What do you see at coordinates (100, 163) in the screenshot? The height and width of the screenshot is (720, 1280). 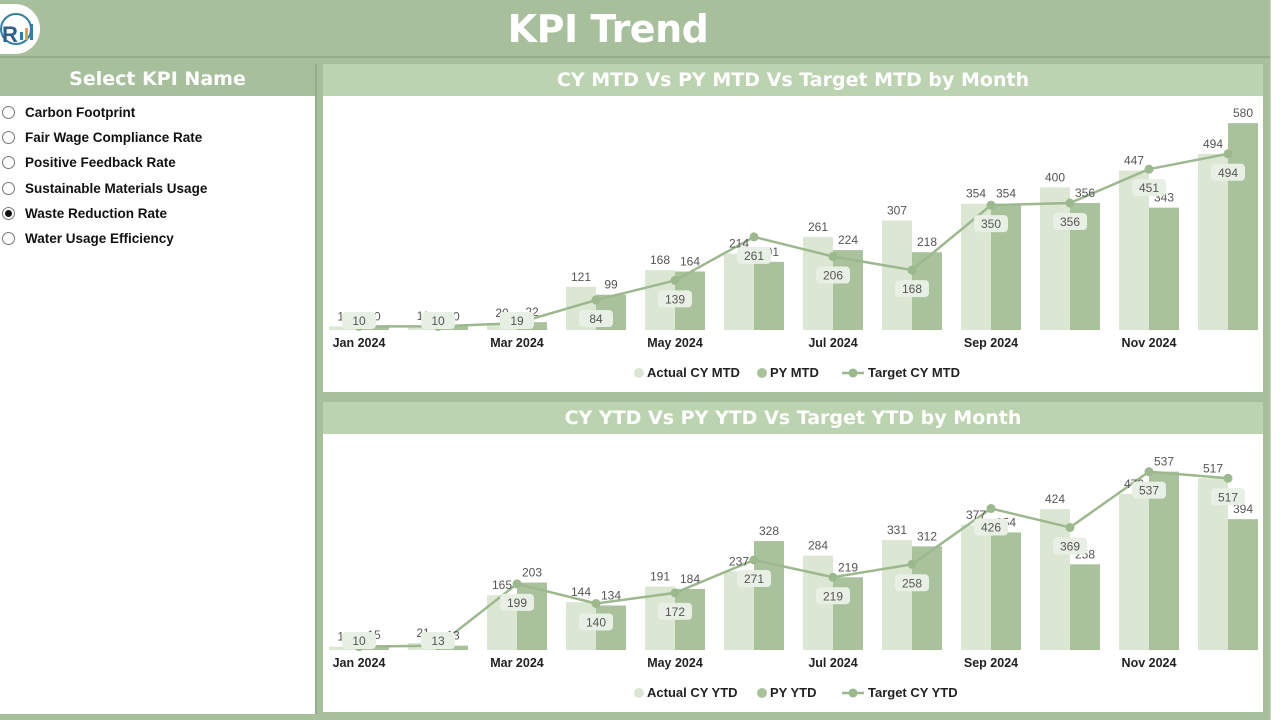 I see `slicer-option-label: Positive Feedback Rate` at bounding box center [100, 163].